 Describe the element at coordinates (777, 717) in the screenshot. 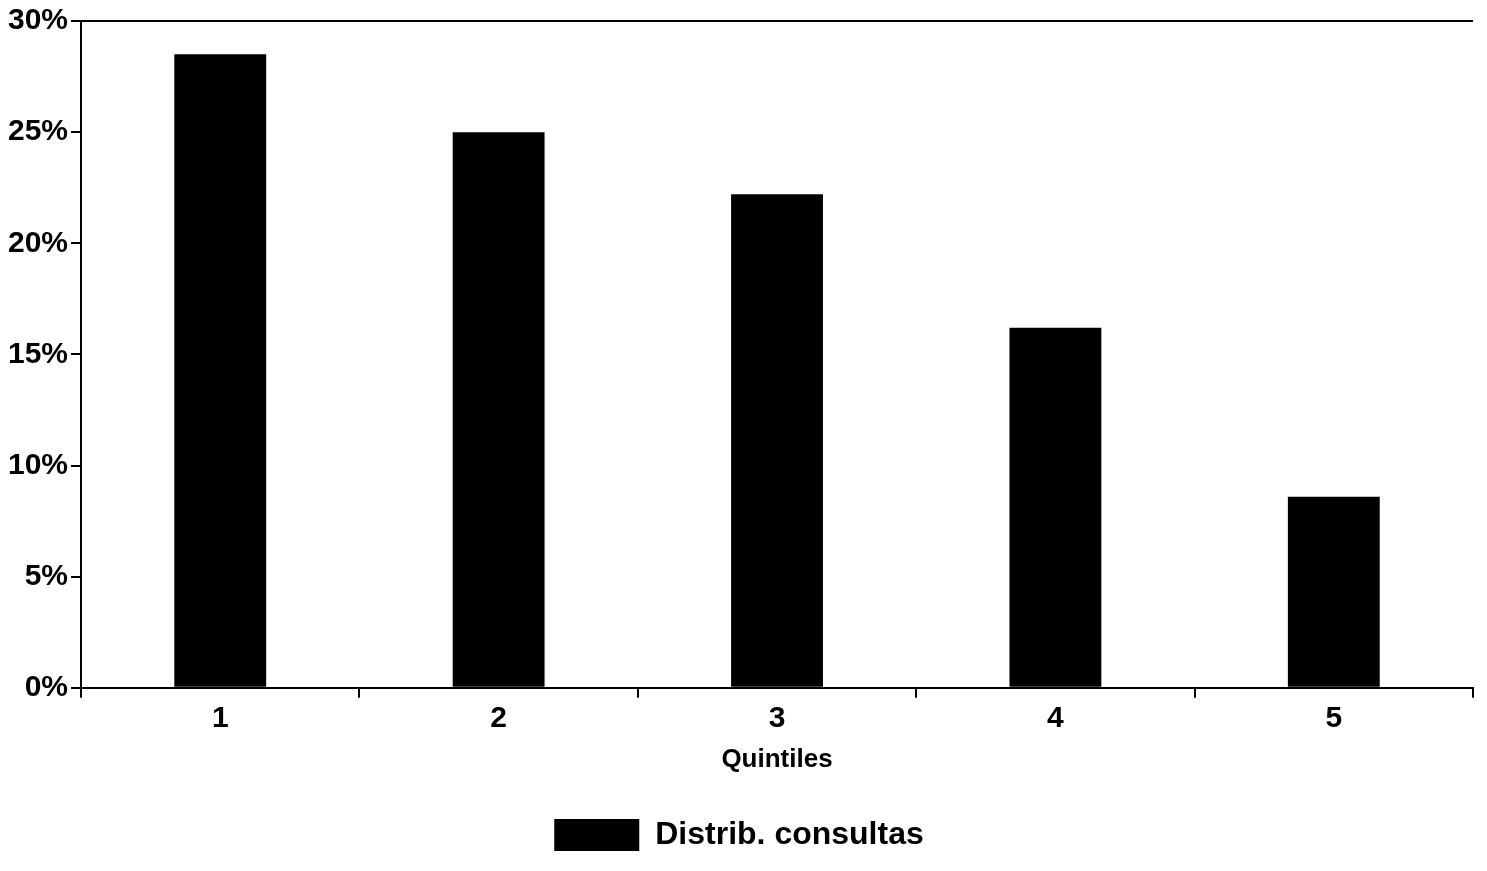

I see `x-tick-label: 3` at that location.